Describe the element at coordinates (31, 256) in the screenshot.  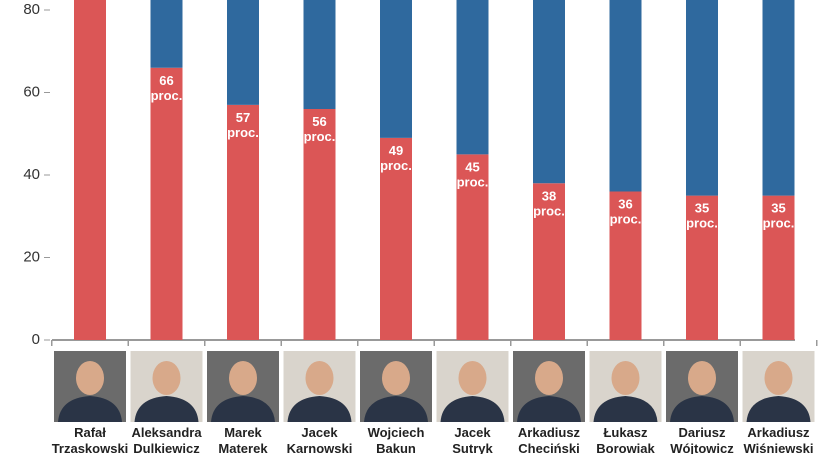
I see `y-tick-label: 20` at that location.